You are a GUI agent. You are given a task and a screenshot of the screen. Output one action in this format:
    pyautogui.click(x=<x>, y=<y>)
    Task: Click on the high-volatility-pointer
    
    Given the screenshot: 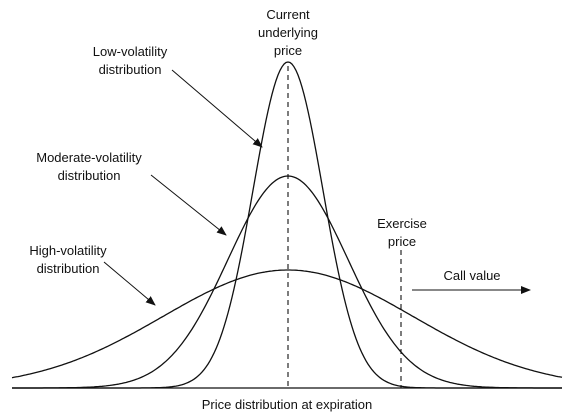 What is the action you would take?
    pyautogui.click(x=129, y=283)
    